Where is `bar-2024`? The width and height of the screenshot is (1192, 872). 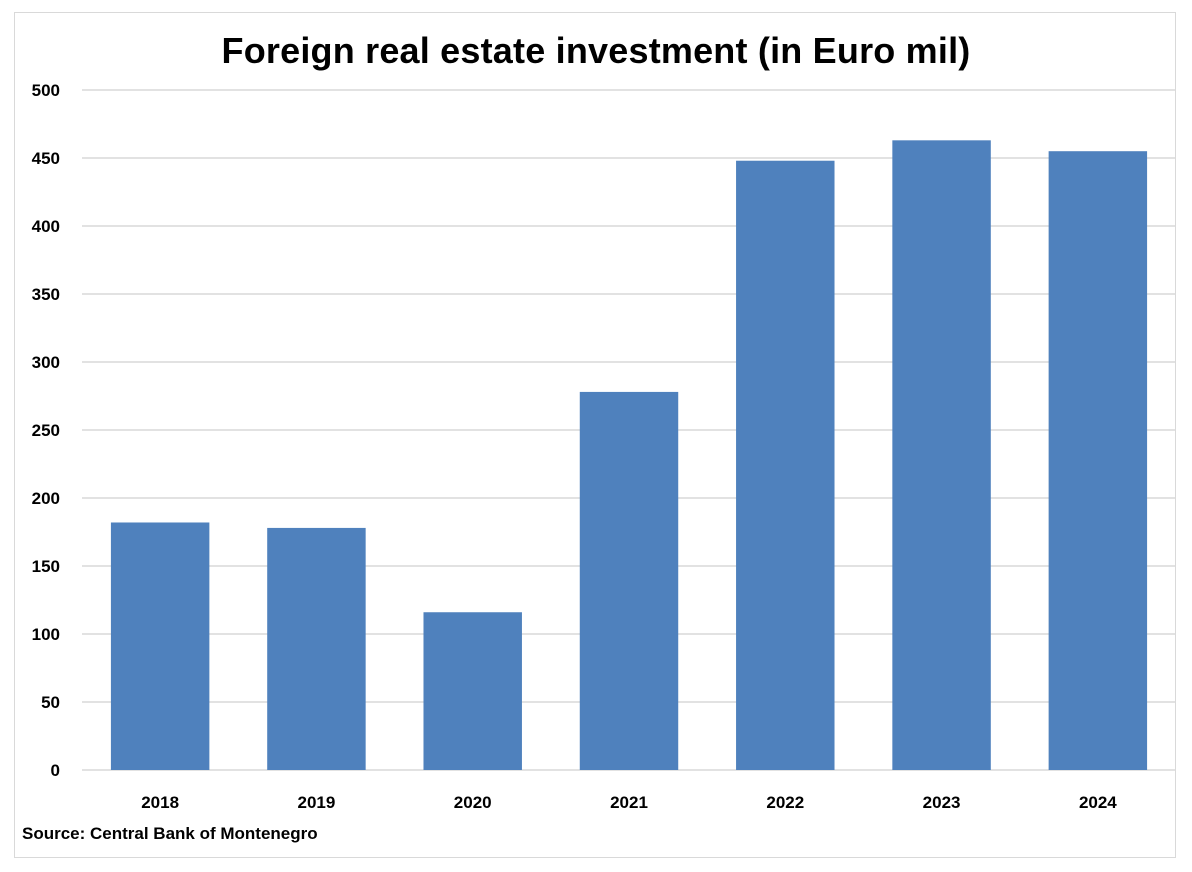
bar-2024 is located at coordinates (1098, 460).